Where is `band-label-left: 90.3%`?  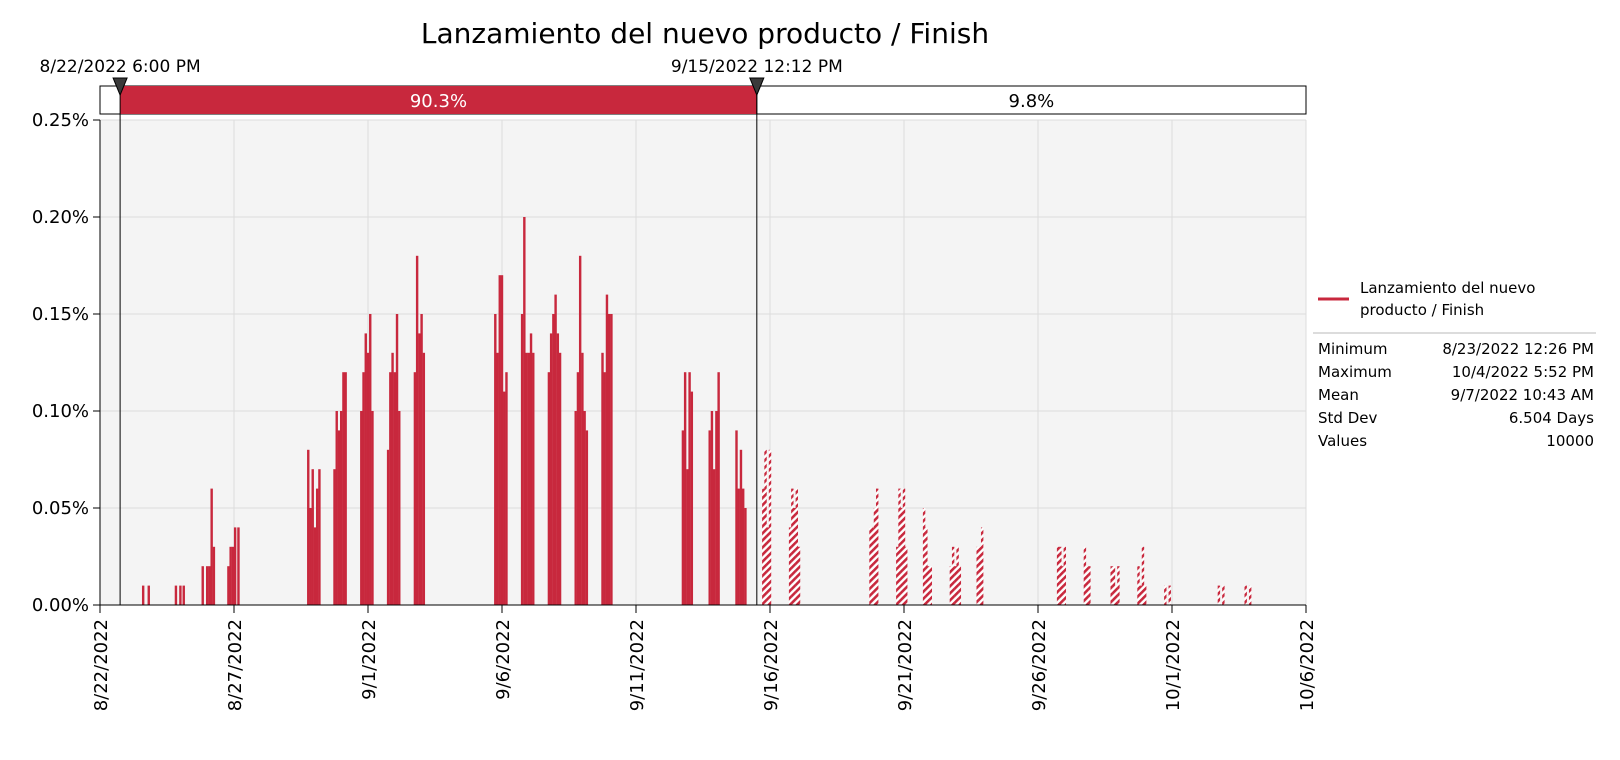
band-label-left: 90.3% is located at coordinates (438, 101).